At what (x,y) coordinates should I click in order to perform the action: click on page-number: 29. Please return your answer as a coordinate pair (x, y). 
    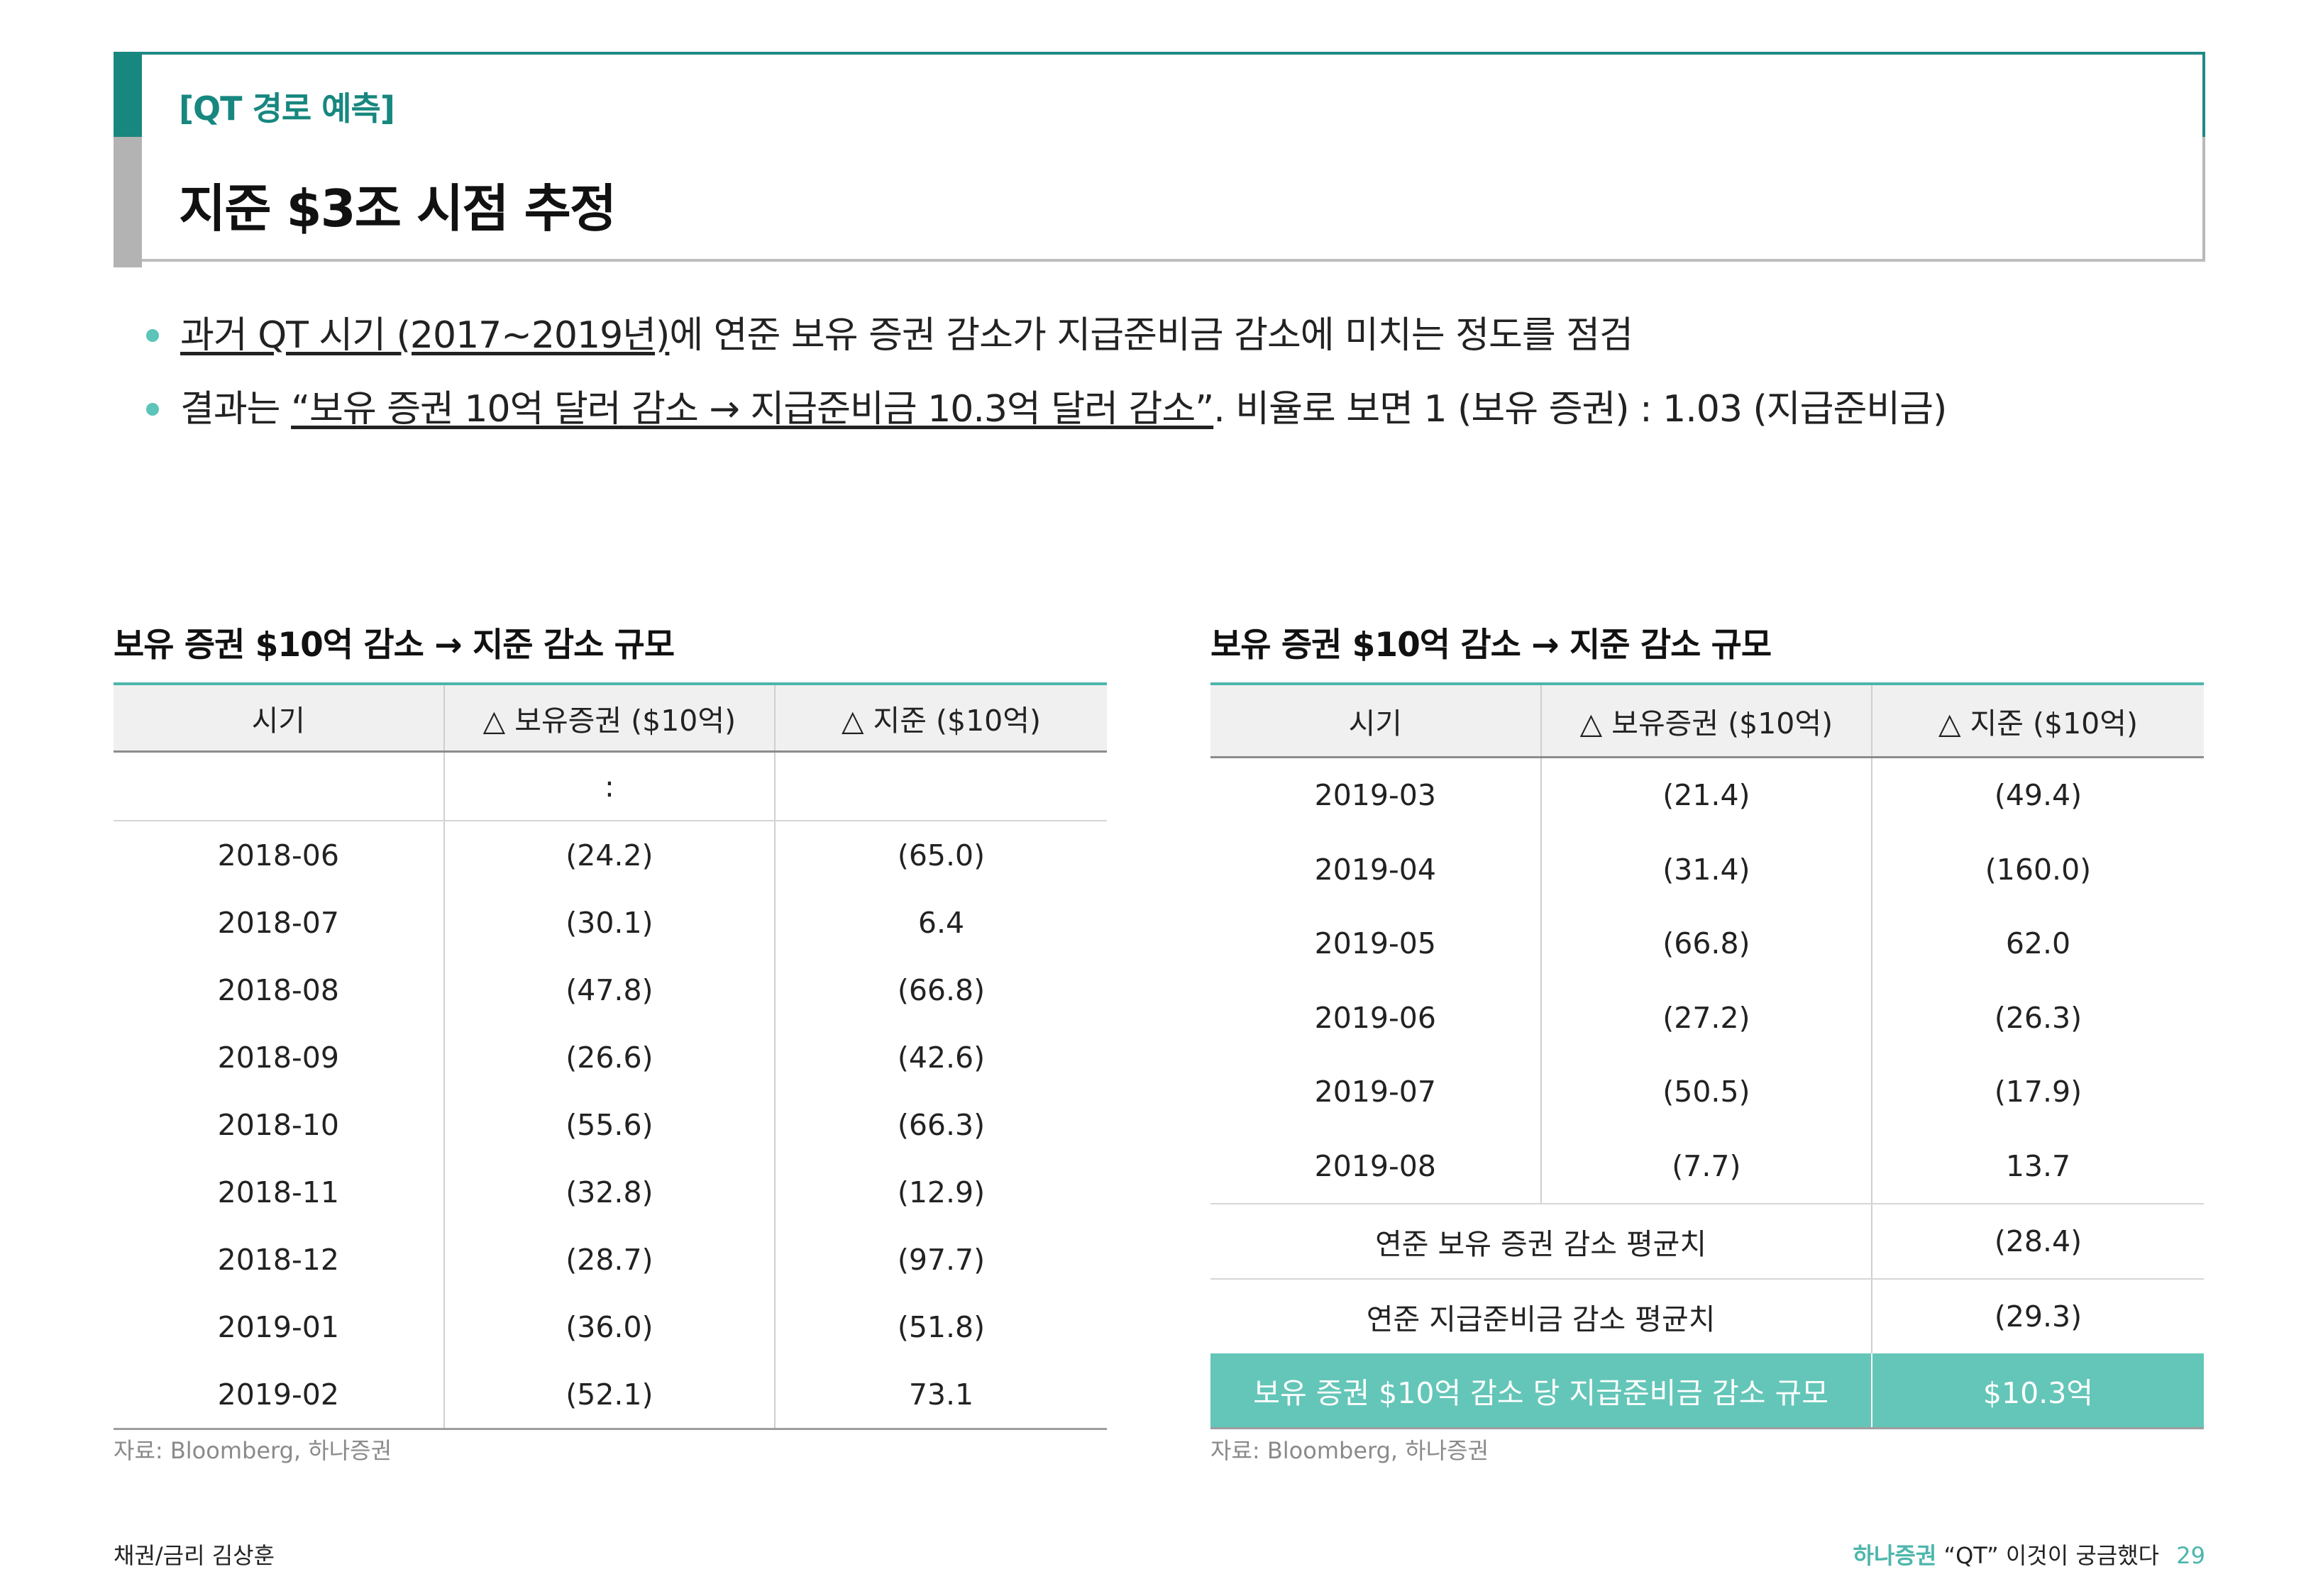
    Looking at the image, I should click on (2191, 1555).